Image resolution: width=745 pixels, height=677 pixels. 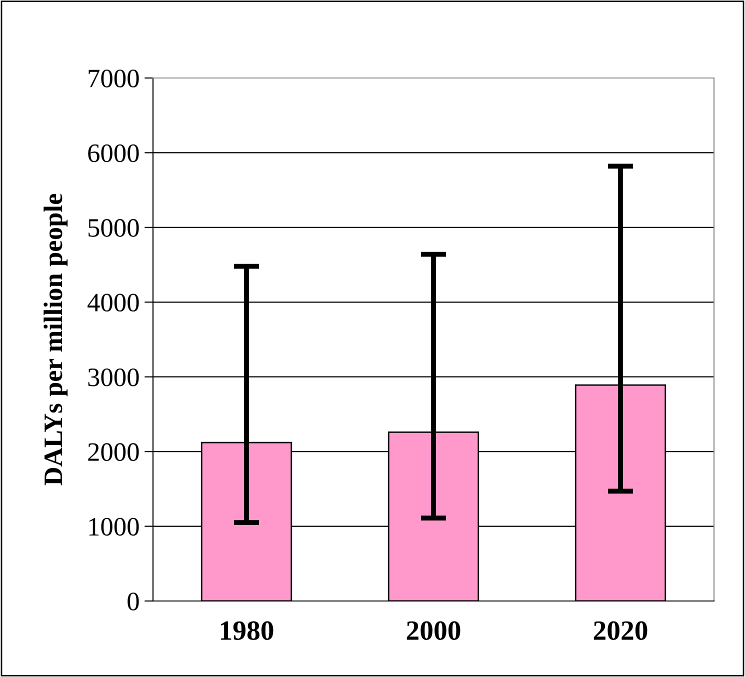 What do you see at coordinates (113, 79) in the screenshot?
I see `y-tick-label: 7000` at bounding box center [113, 79].